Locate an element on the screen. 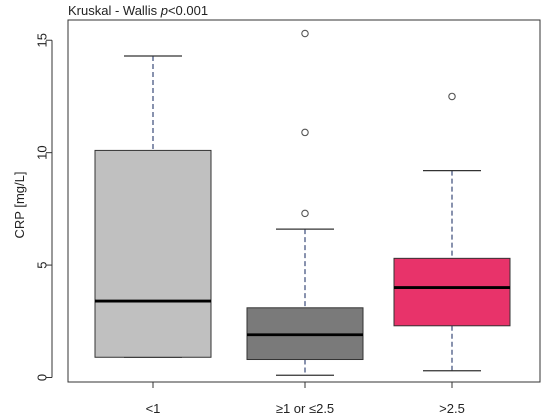 This screenshot has width=550, height=420. title-suffix: <0.001 is located at coordinates (188, 10).